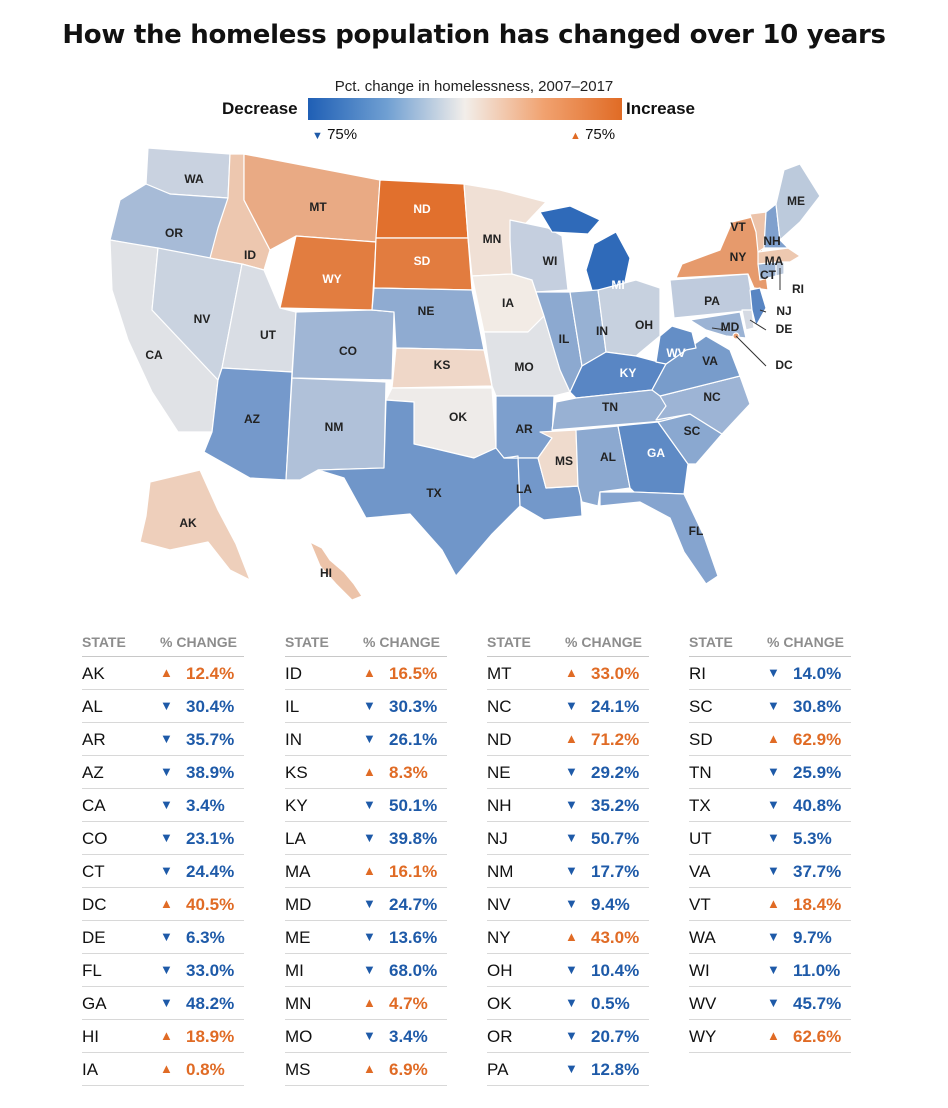 The image size is (948, 1108). Describe the element at coordinates (94, 739) in the screenshot. I see `state-code: AR` at that location.